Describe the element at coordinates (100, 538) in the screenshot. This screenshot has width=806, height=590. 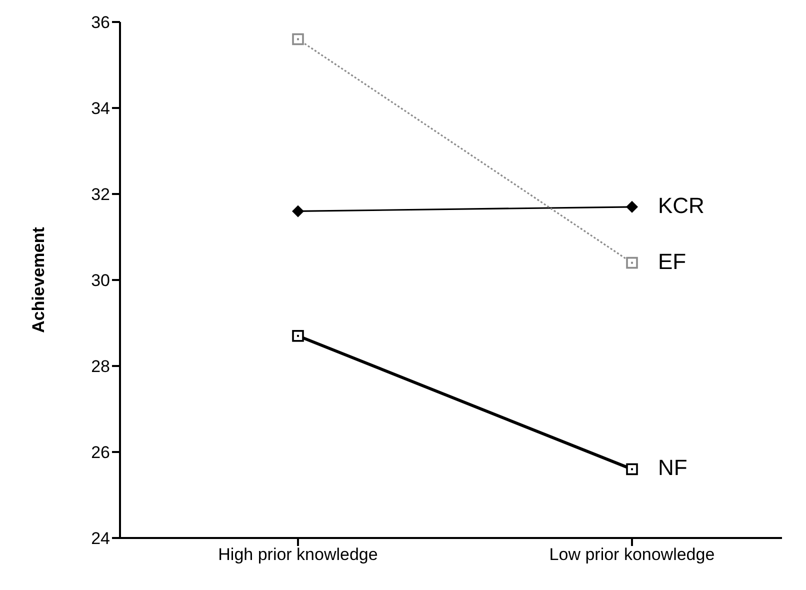
I see `y-tick-label: 24` at that location.